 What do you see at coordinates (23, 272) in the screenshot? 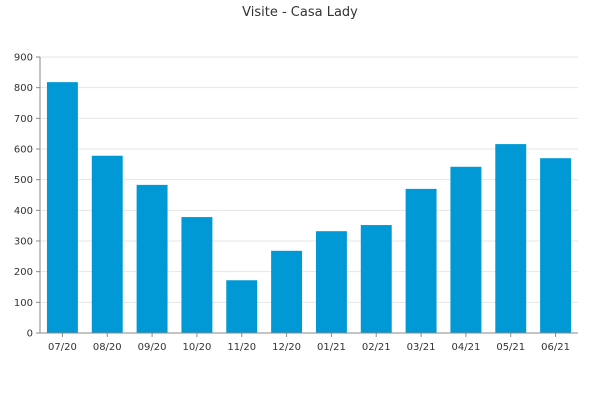
I see `y-tick-label: 200` at bounding box center [23, 272].